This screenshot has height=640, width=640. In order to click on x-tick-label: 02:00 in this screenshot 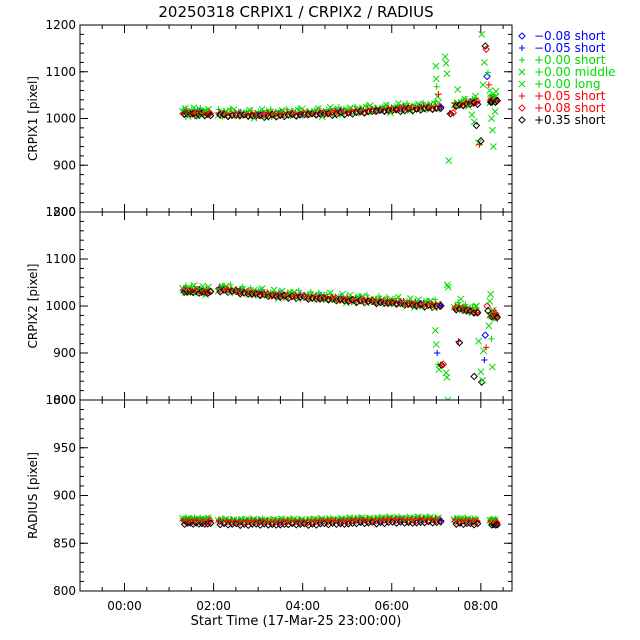, I will do `click(213, 606)`.